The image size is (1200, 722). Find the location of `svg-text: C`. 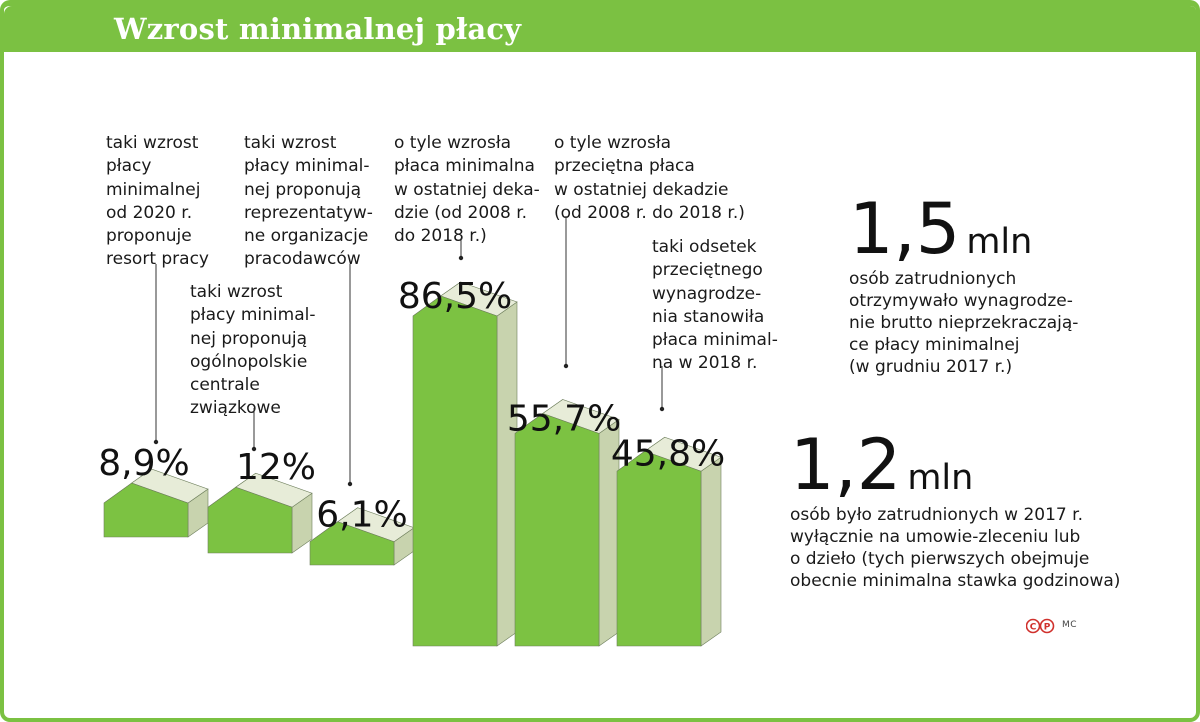

svg-text: C is located at coordinates (1033, 628).